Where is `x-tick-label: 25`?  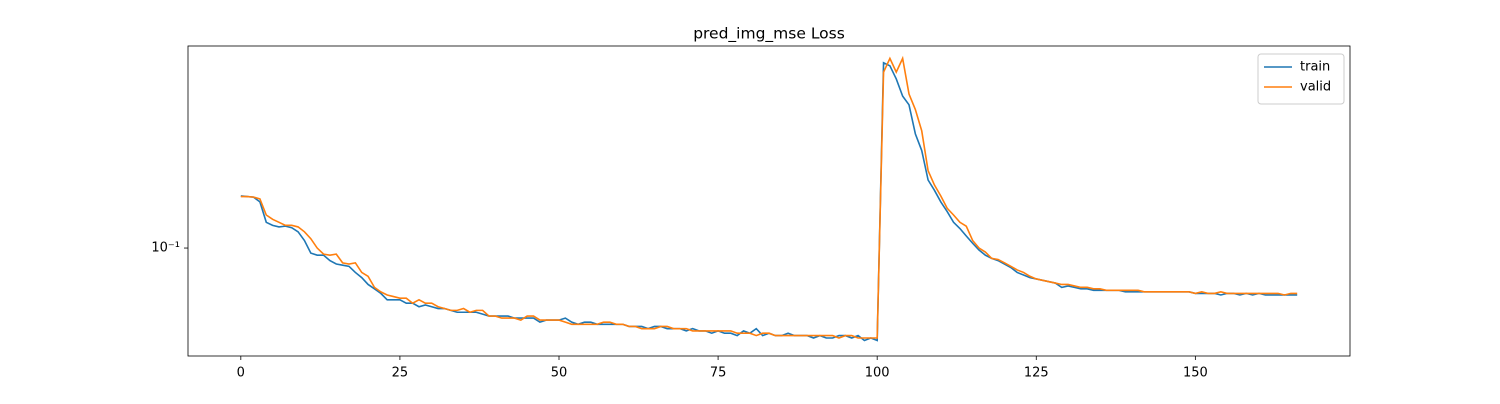 x-tick-label: 25 is located at coordinates (400, 373).